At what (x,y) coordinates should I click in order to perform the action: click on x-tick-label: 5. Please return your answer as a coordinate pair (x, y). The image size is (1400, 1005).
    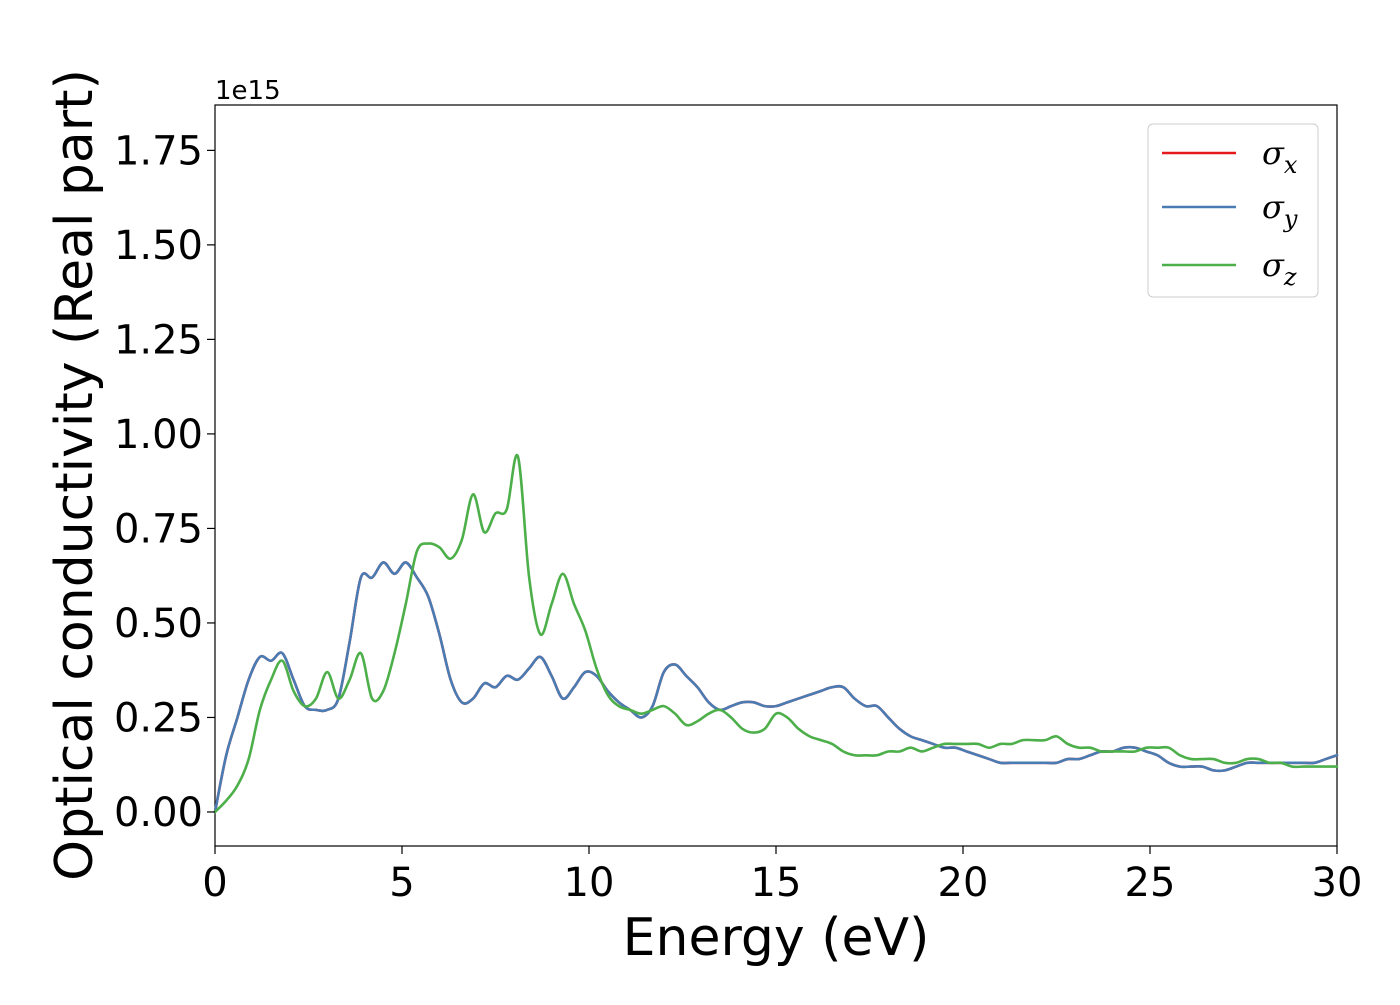
    Looking at the image, I should click on (401, 883).